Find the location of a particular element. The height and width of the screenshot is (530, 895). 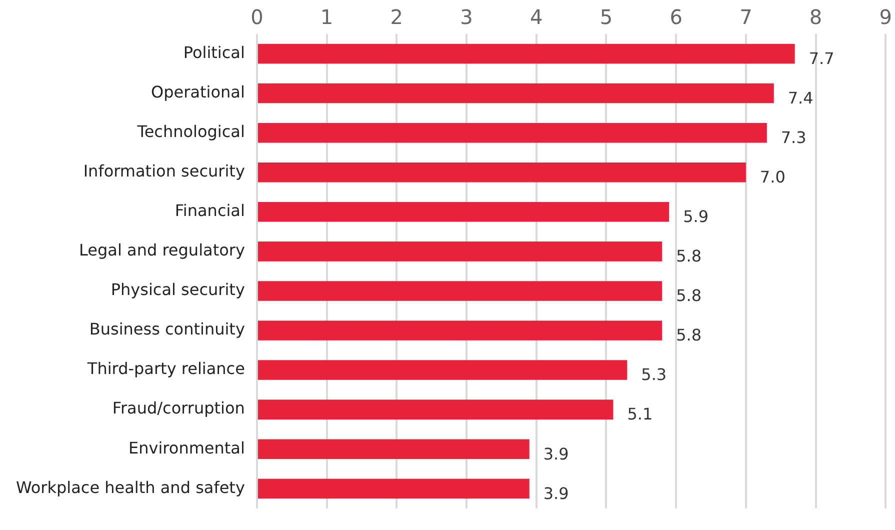

y-tick-label: Financial is located at coordinates (209, 210).